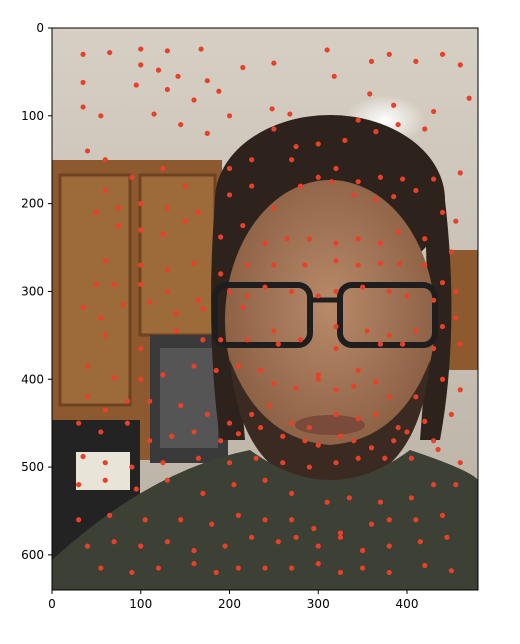 The height and width of the screenshot is (644, 520). I want to click on x-tick-label: 200, so click(229, 604).